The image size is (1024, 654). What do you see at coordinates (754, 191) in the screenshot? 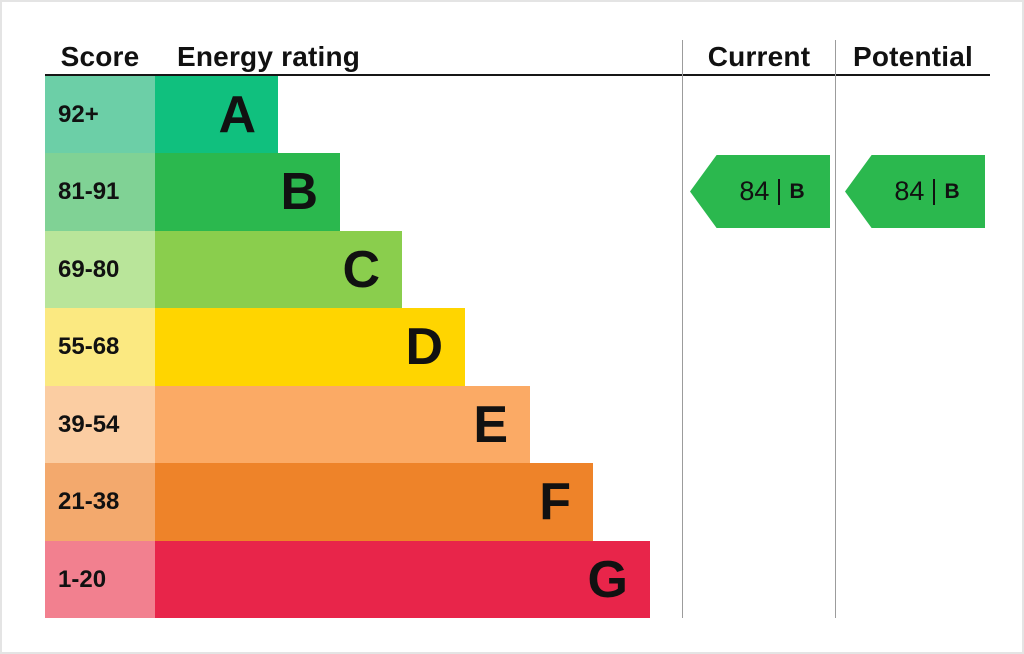
I see `current-rating-value: 84` at bounding box center [754, 191].